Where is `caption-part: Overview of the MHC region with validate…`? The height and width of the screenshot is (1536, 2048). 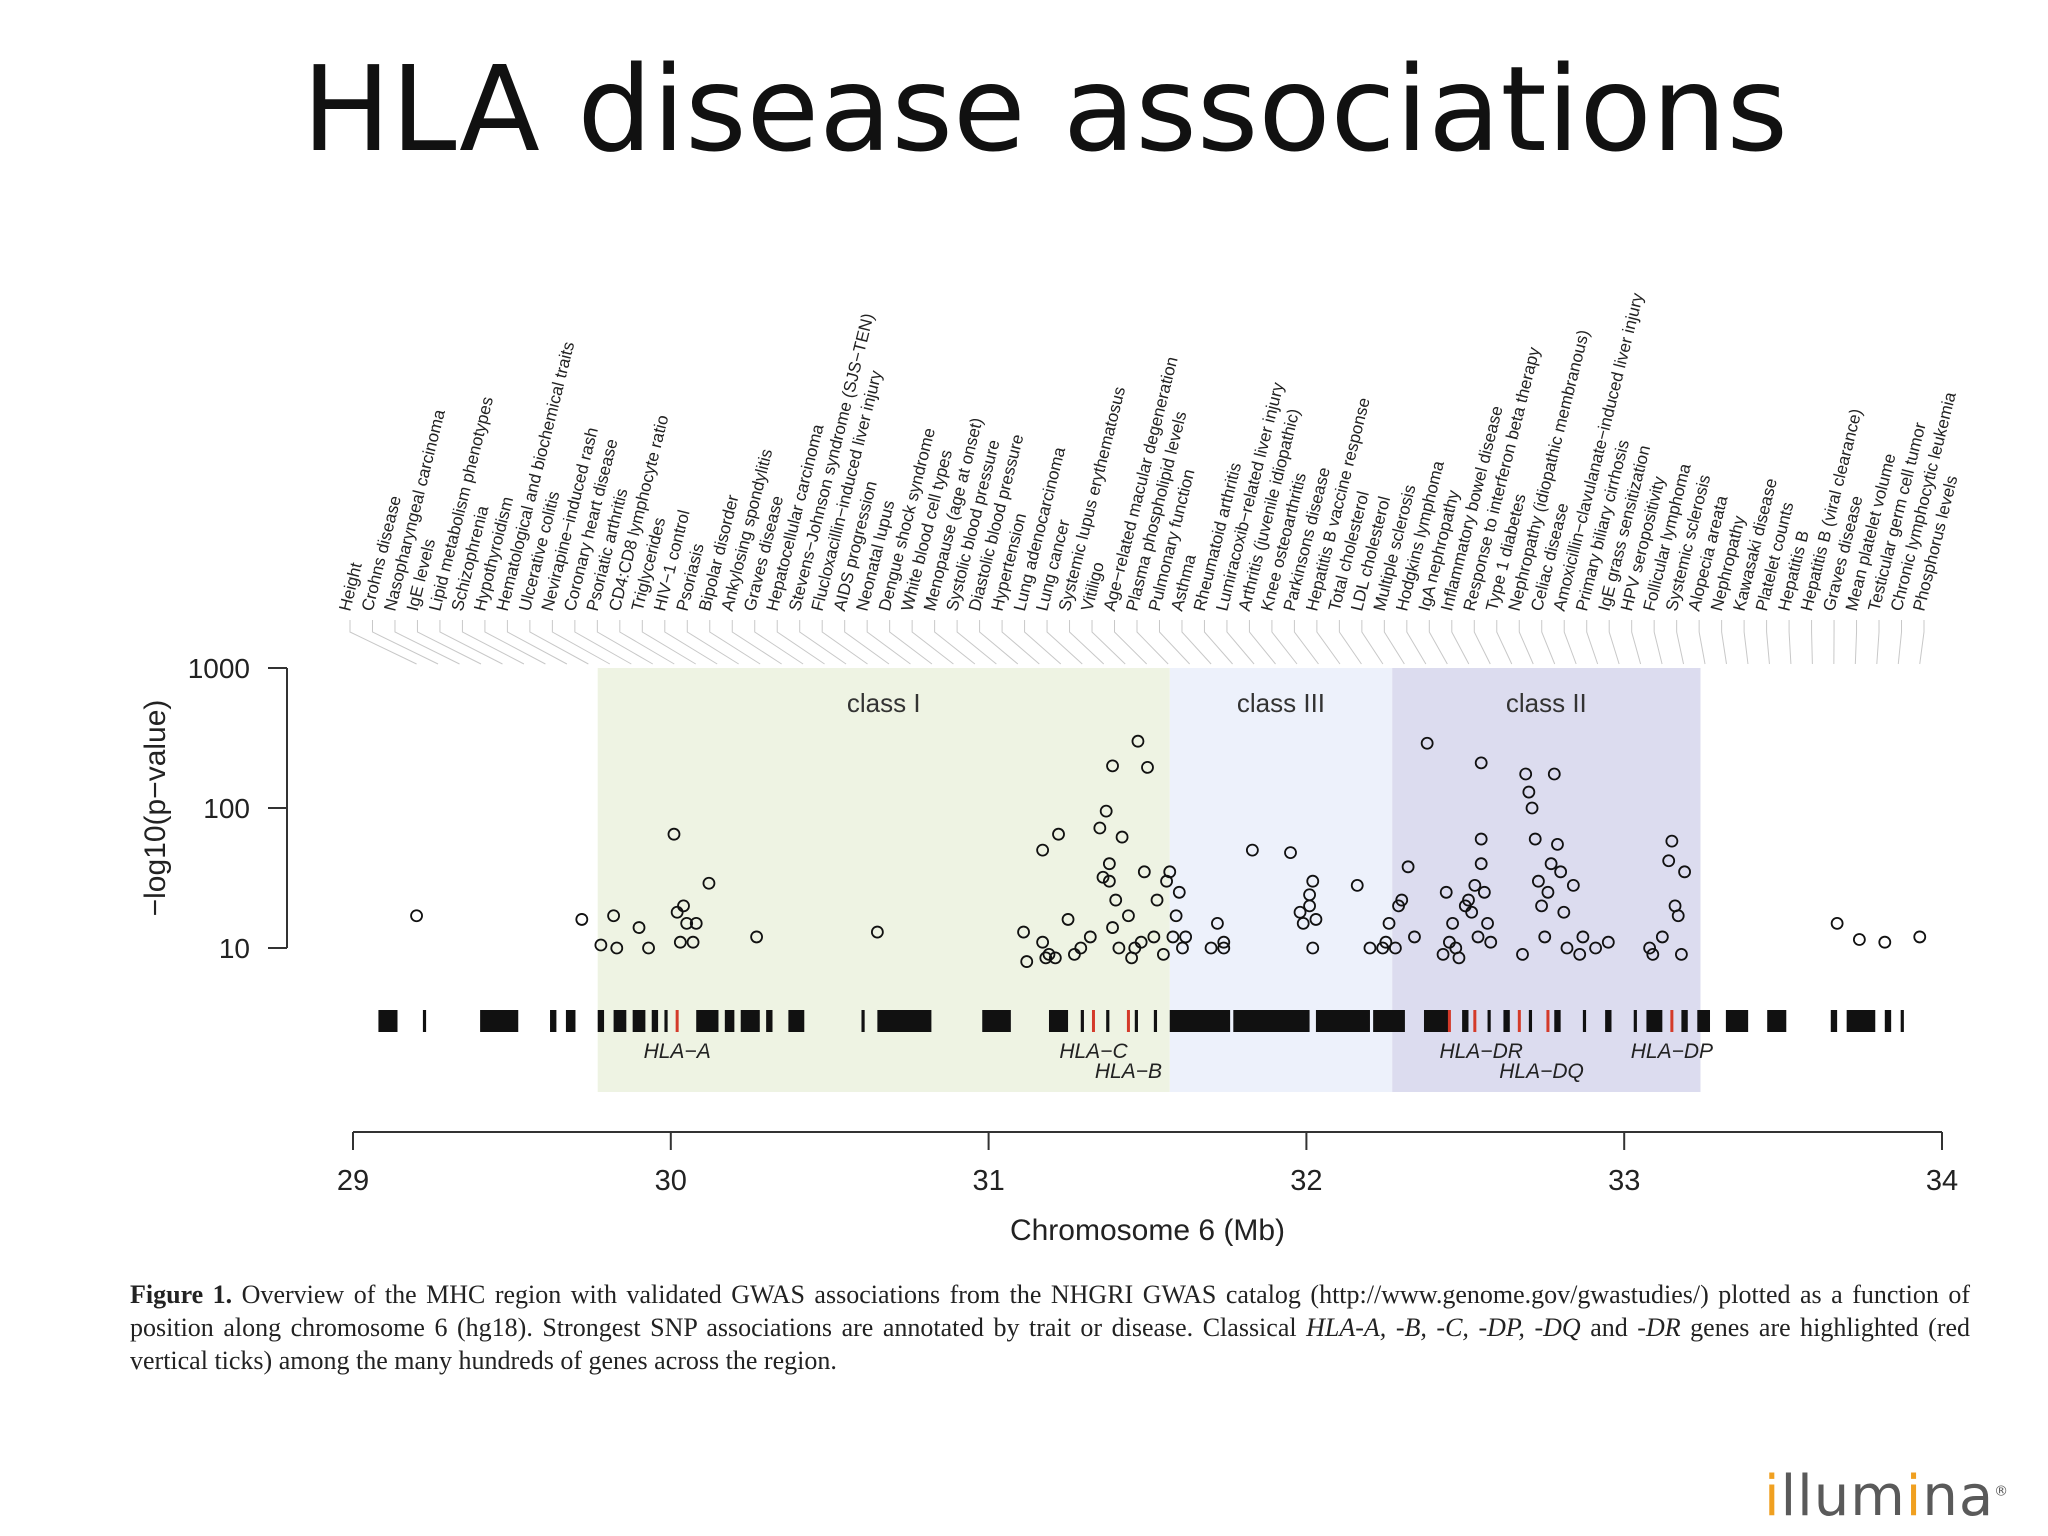
caption-part: Overview of the MHC region with validate… is located at coordinates (1050, 1311).